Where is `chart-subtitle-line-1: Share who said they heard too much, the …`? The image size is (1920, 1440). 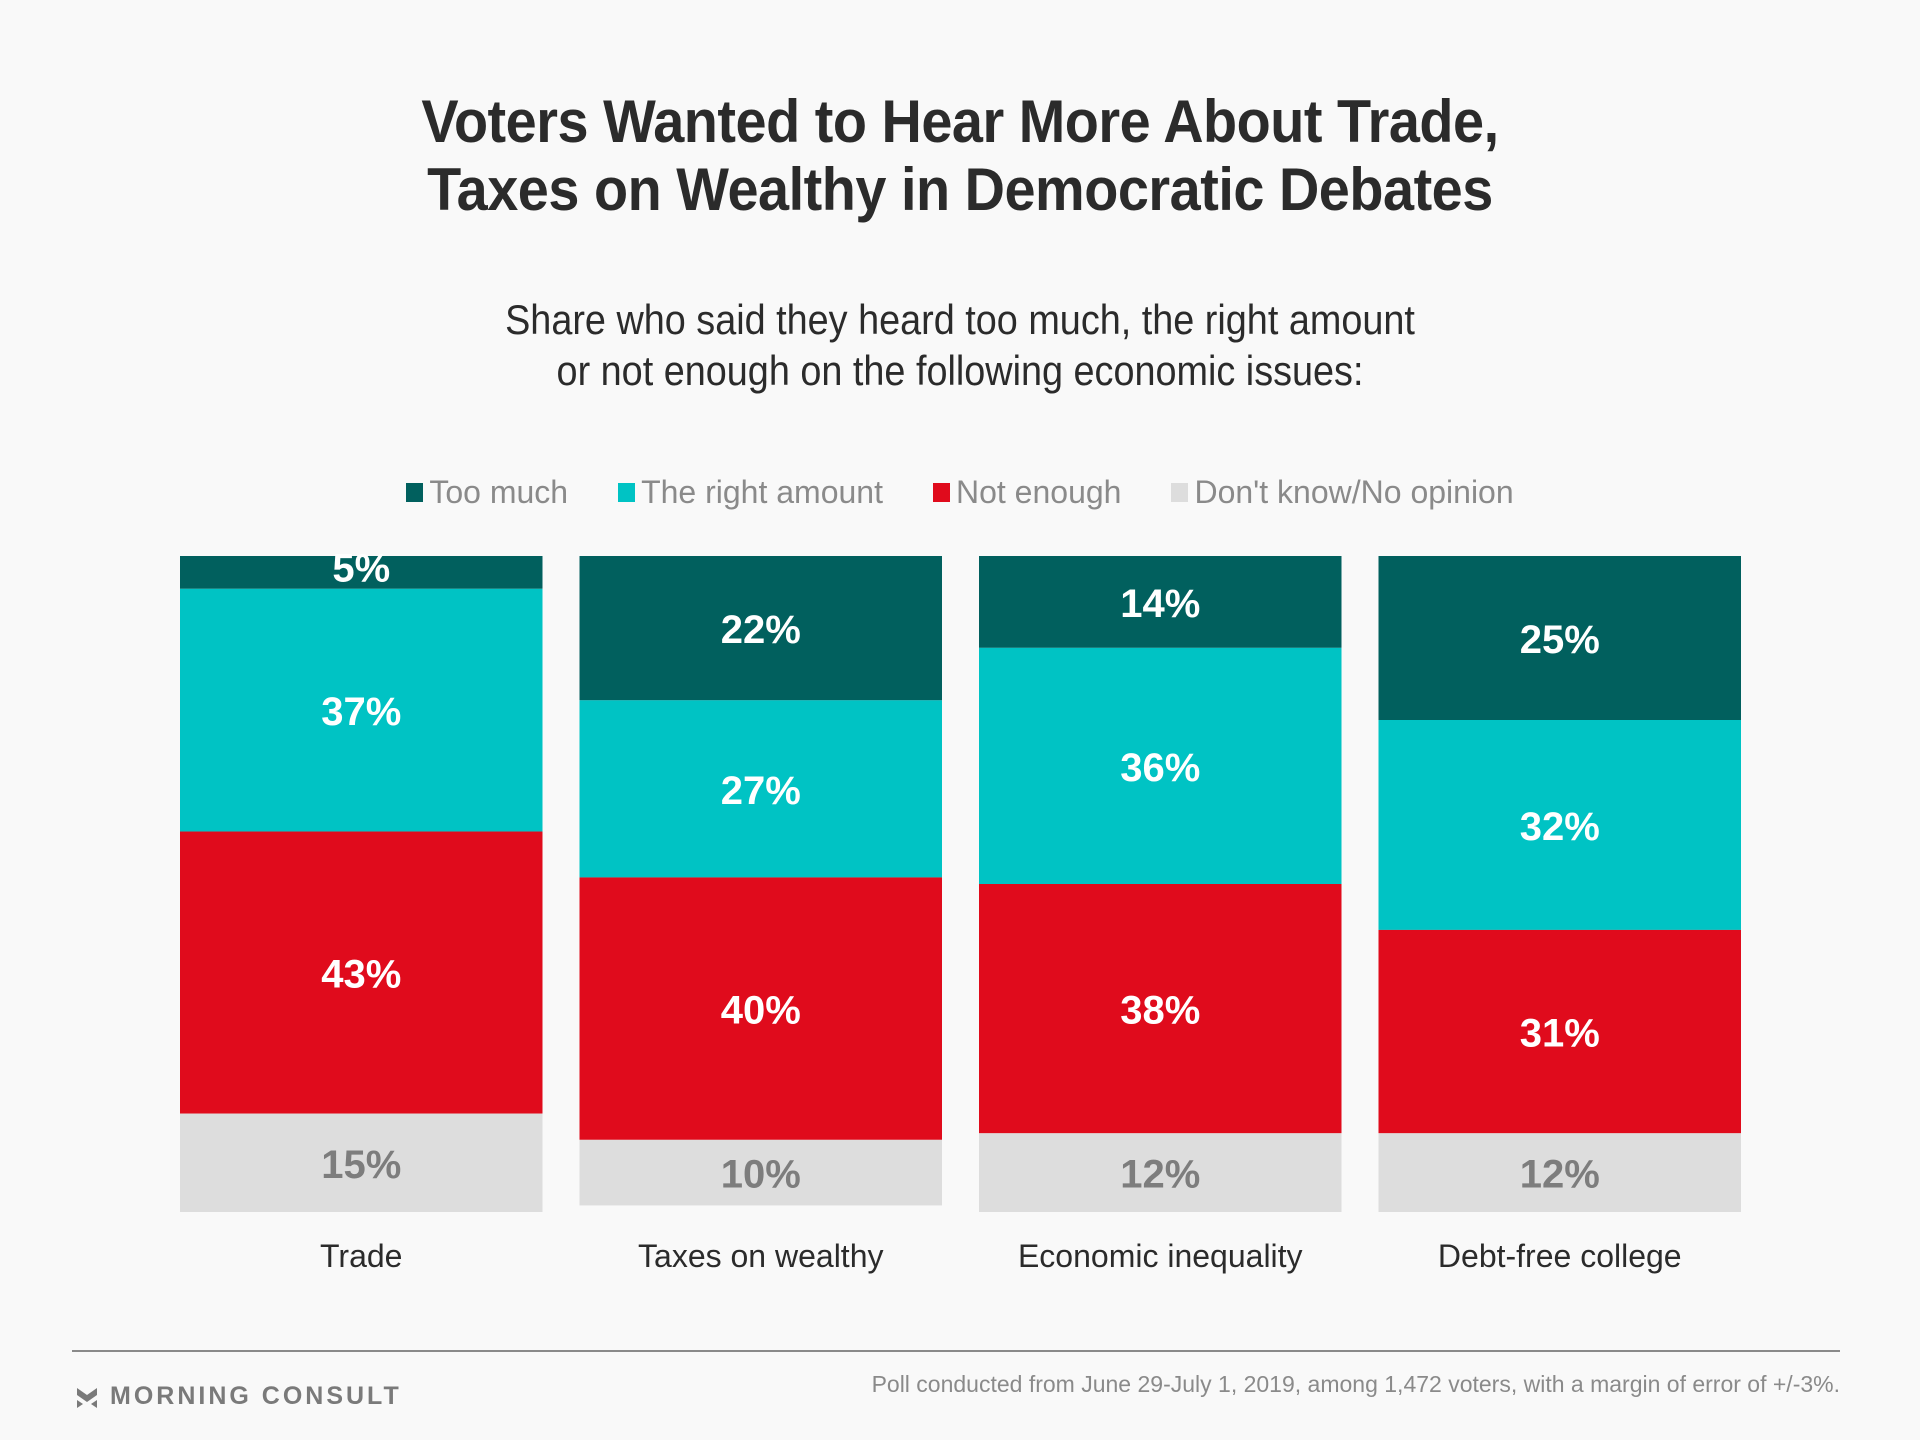
chart-subtitle-line-1: Share who said they heard too much, the … is located at coordinates (960, 319).